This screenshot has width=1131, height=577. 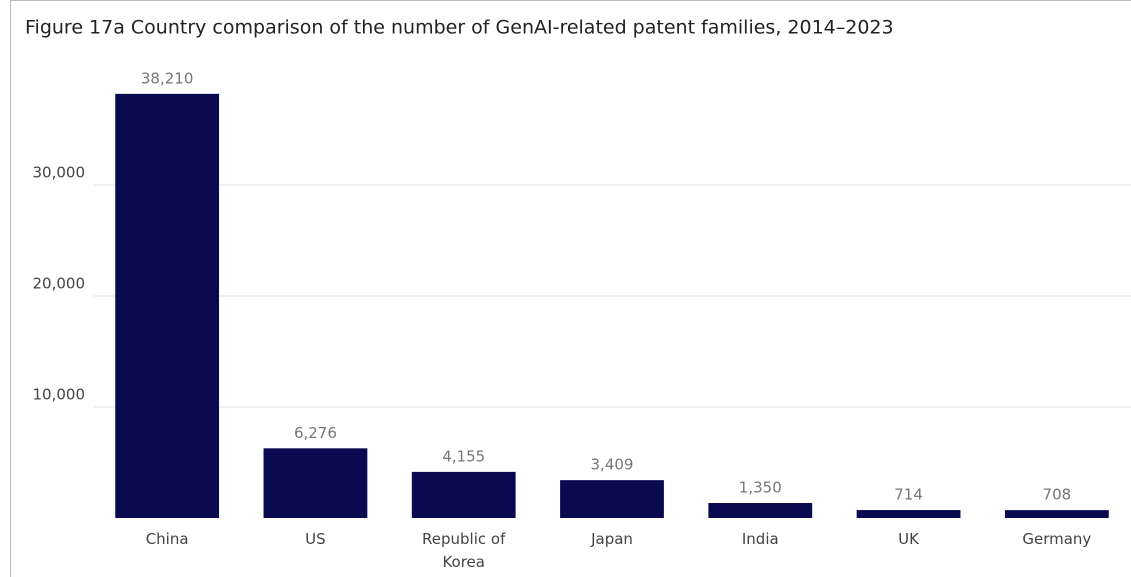 I want to click on x-tick-label: Japan, so click(x=612, y=539).